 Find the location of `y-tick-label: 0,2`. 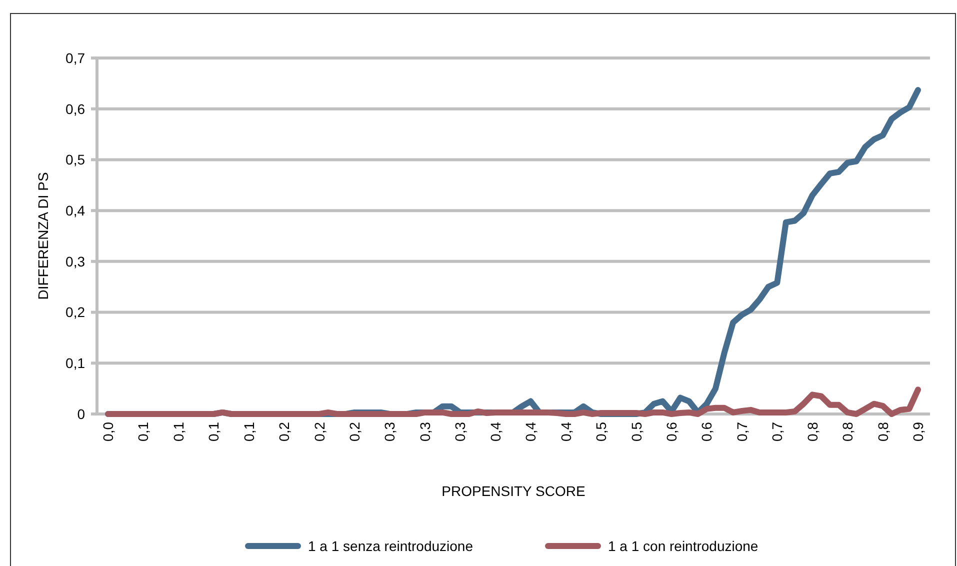

y-tick-label: 0,2 is located at coordinates (76, 312).